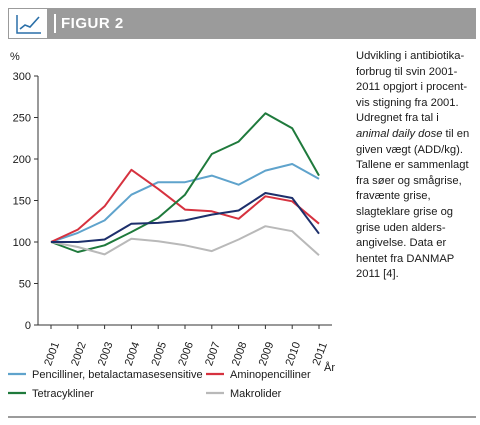  What do you see at coordinates (15, 57) in the screenshot?
I see `y-axis-label: %` at bounding box center [15, 57].